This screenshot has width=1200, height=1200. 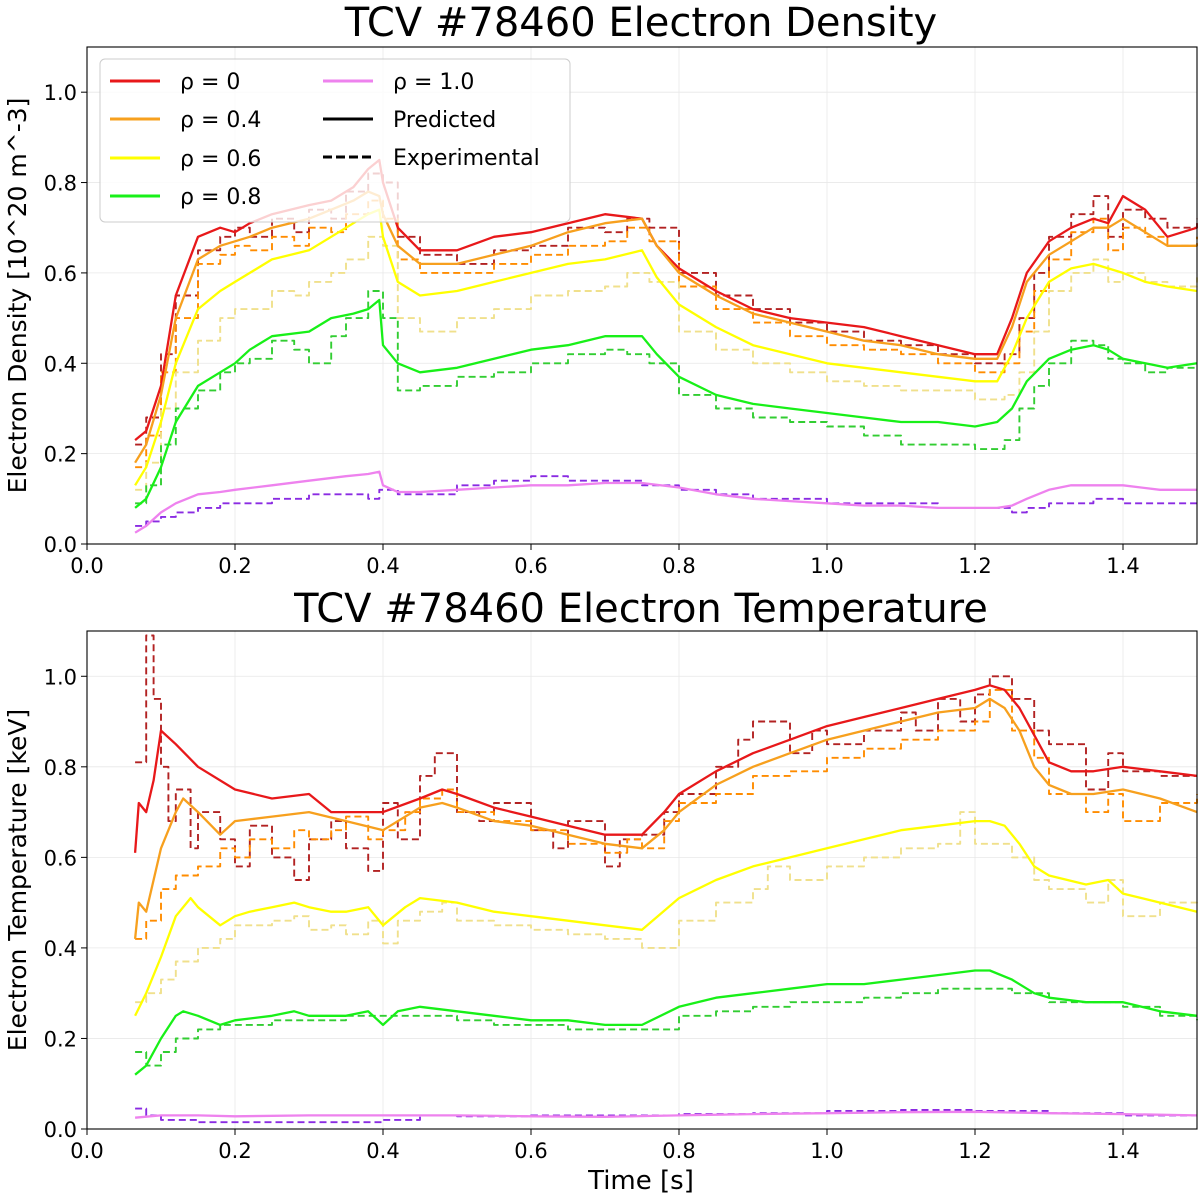 I want to click on legend-label: ρ = 0.4, so click(x=220, y=120).